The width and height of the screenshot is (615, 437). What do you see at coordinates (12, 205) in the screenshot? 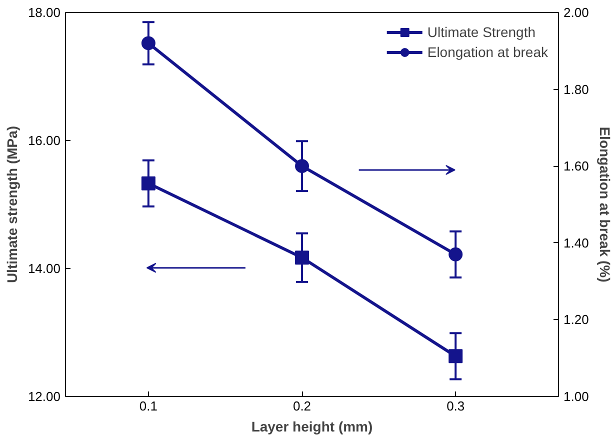
I see `y-axis-title: Ultimate strength (MPa)` at bounding box center [12, 205].